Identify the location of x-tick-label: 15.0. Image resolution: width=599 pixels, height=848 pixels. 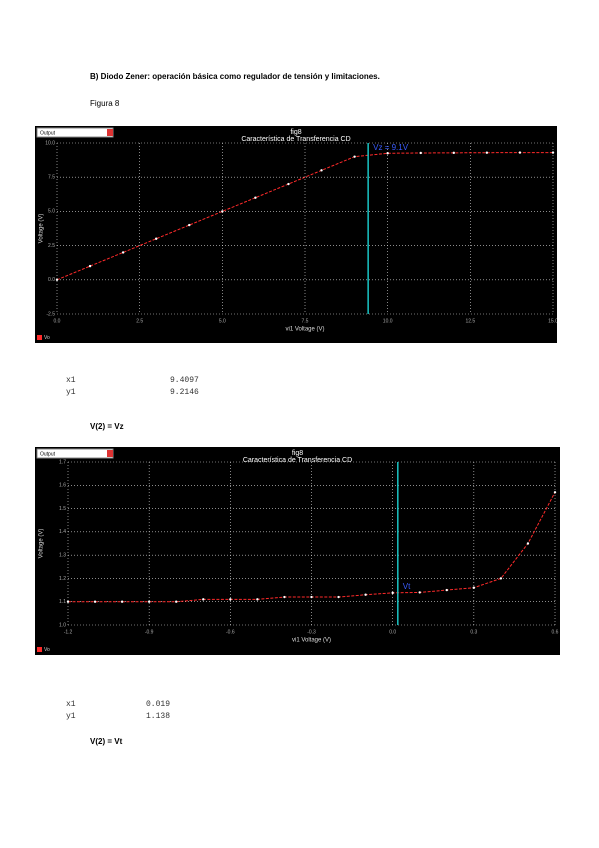
(552, 321).